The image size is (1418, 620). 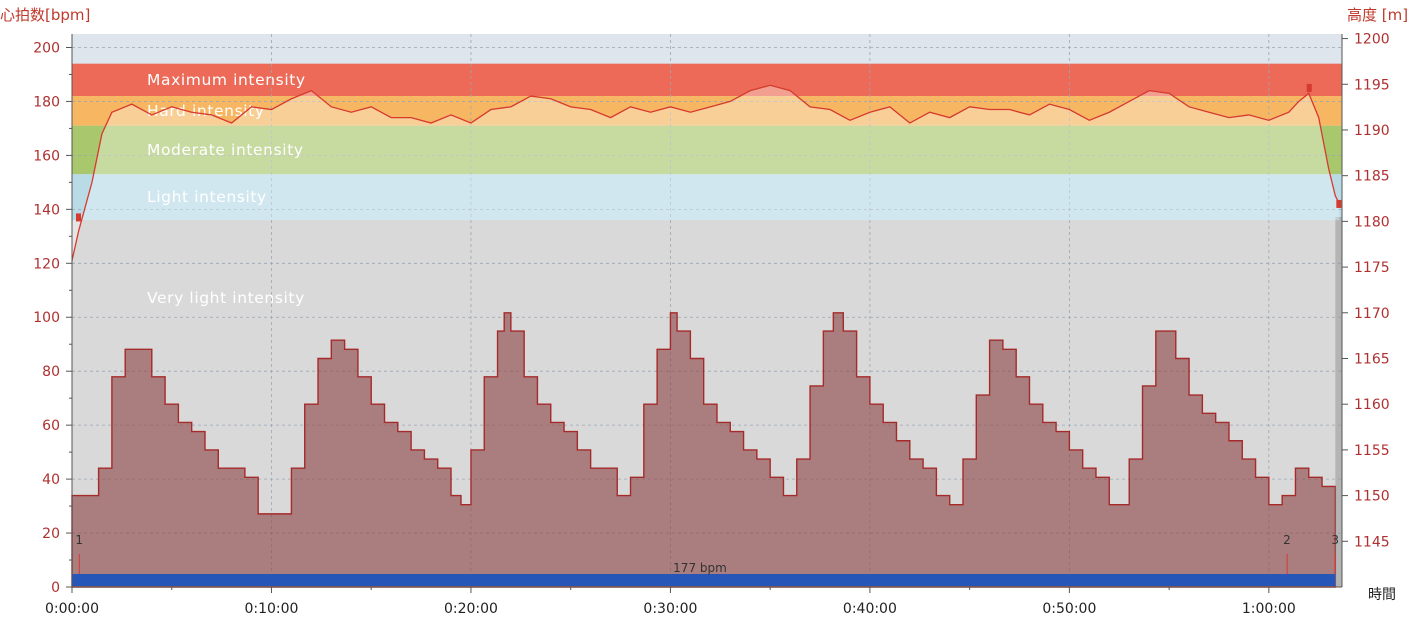 I want to click on right-tick-label-7: 1180, so click(x=1372, y=222).